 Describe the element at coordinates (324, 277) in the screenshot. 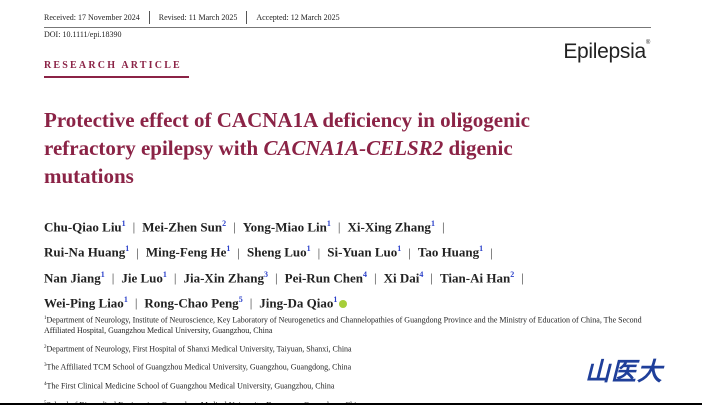

I see `author: Pei-Run Chen` at that location.